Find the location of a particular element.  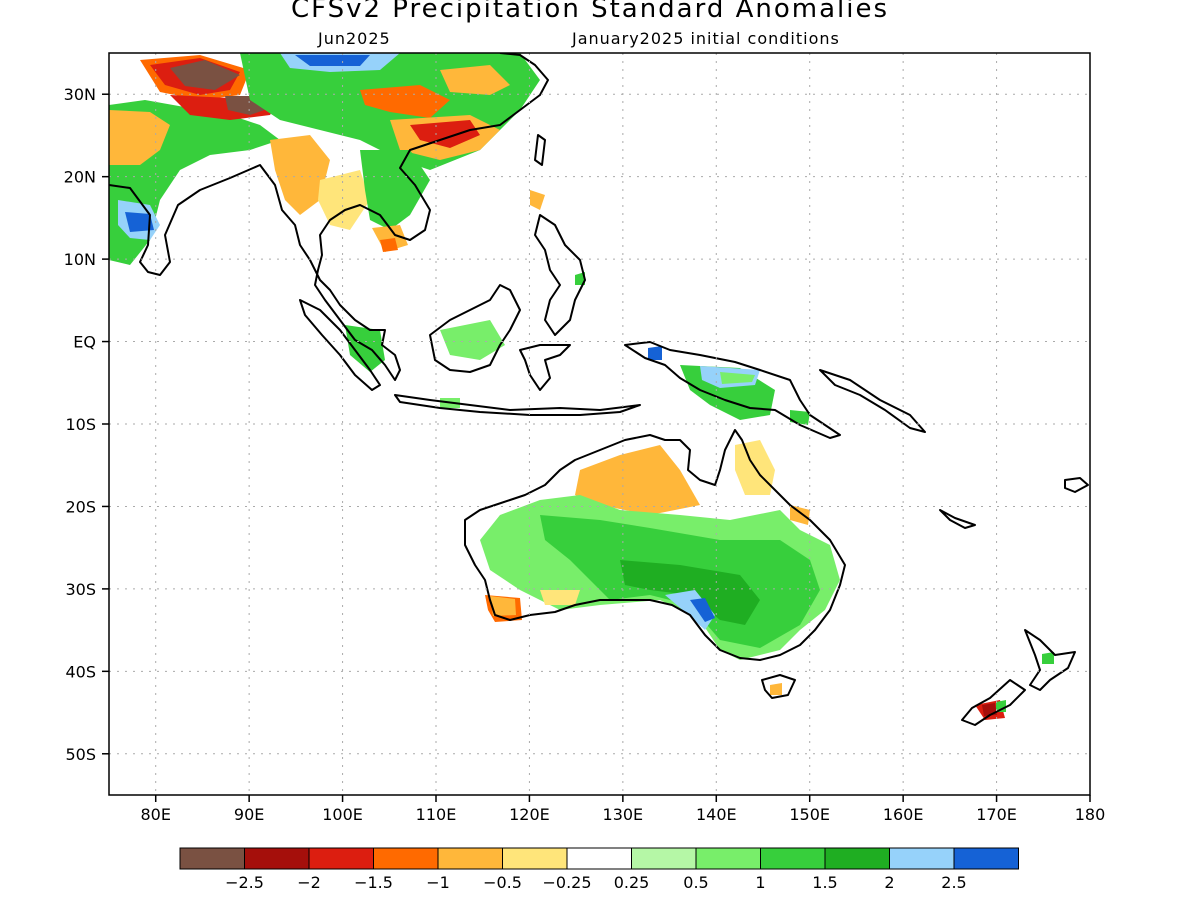

lon-tick-label: 90E is located at coordinates (249, 814).